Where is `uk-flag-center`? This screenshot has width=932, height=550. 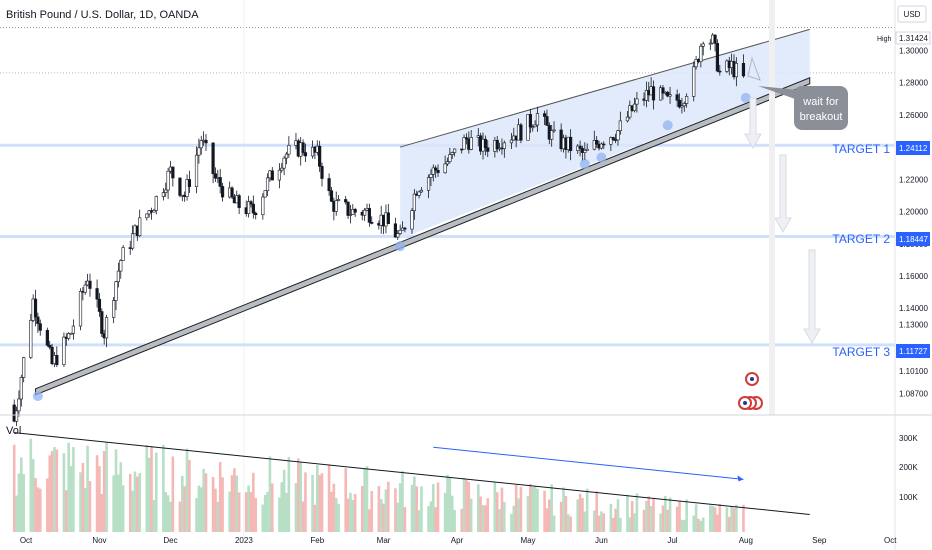 uk-flag-center is located at coordinates (752, 379).